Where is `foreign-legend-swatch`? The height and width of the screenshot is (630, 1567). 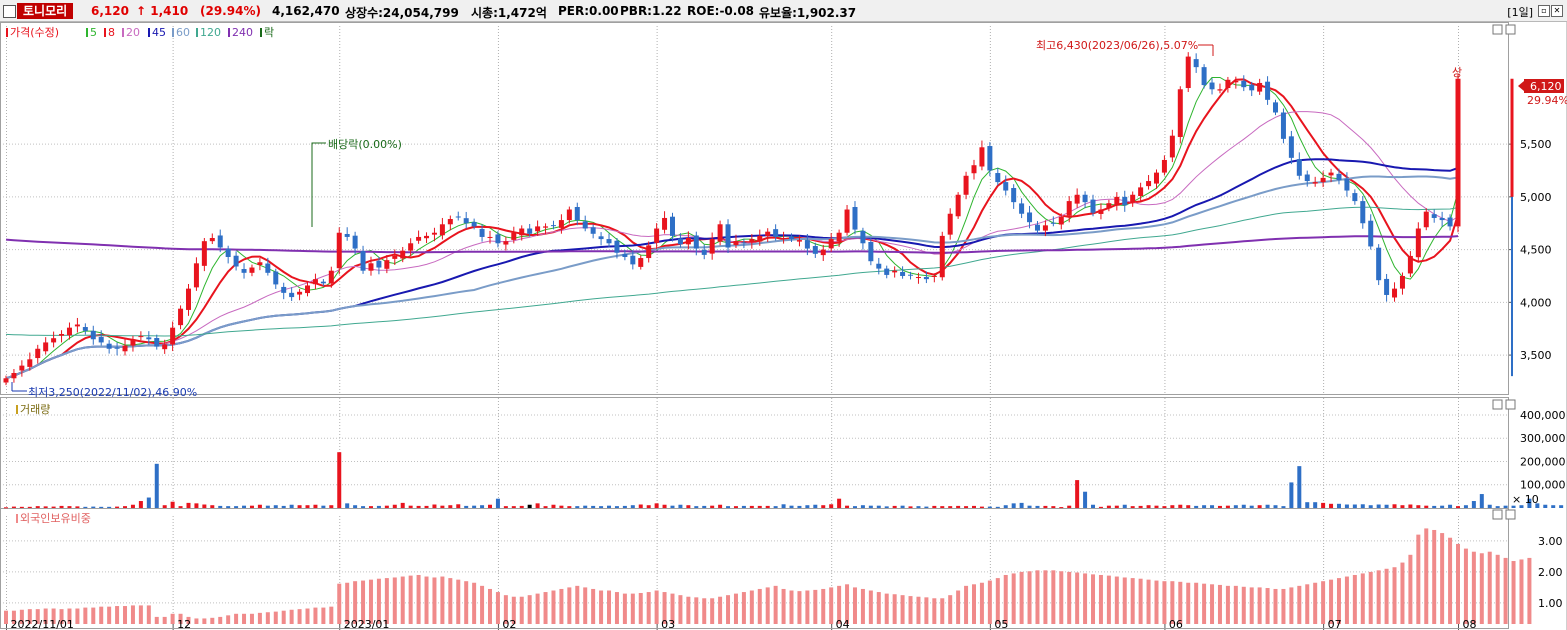
foreign-legend-swatch is located at coordinates (17, 518).